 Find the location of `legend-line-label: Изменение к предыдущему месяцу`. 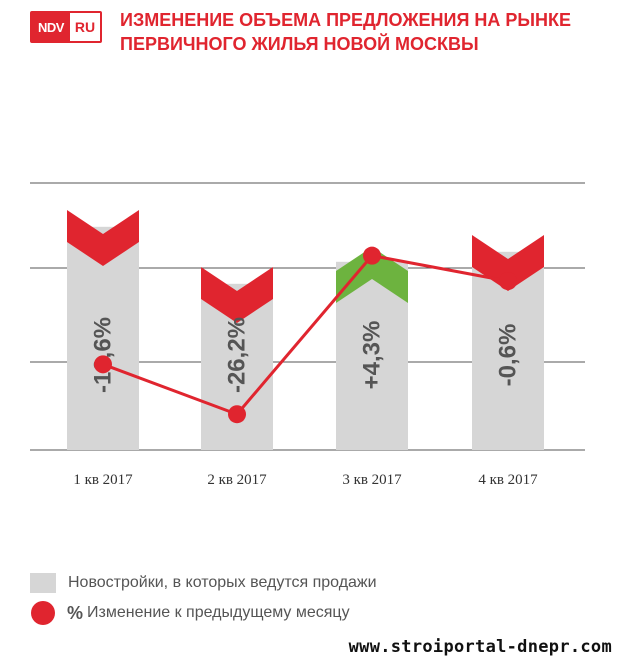

legend-line-label: Изменение к предыдущему месяцу is located at coordinates (218, 612).